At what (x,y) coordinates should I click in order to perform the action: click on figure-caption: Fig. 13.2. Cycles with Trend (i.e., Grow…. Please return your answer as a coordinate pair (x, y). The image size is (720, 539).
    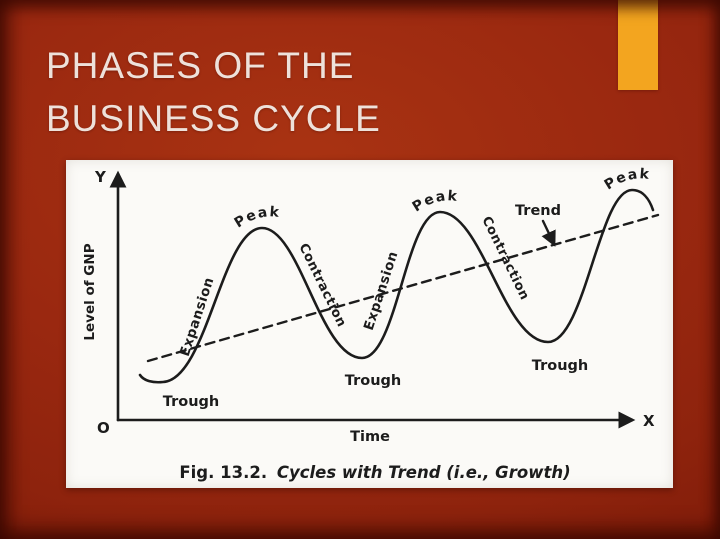
    Looking at the image, I should click on (374, 472).